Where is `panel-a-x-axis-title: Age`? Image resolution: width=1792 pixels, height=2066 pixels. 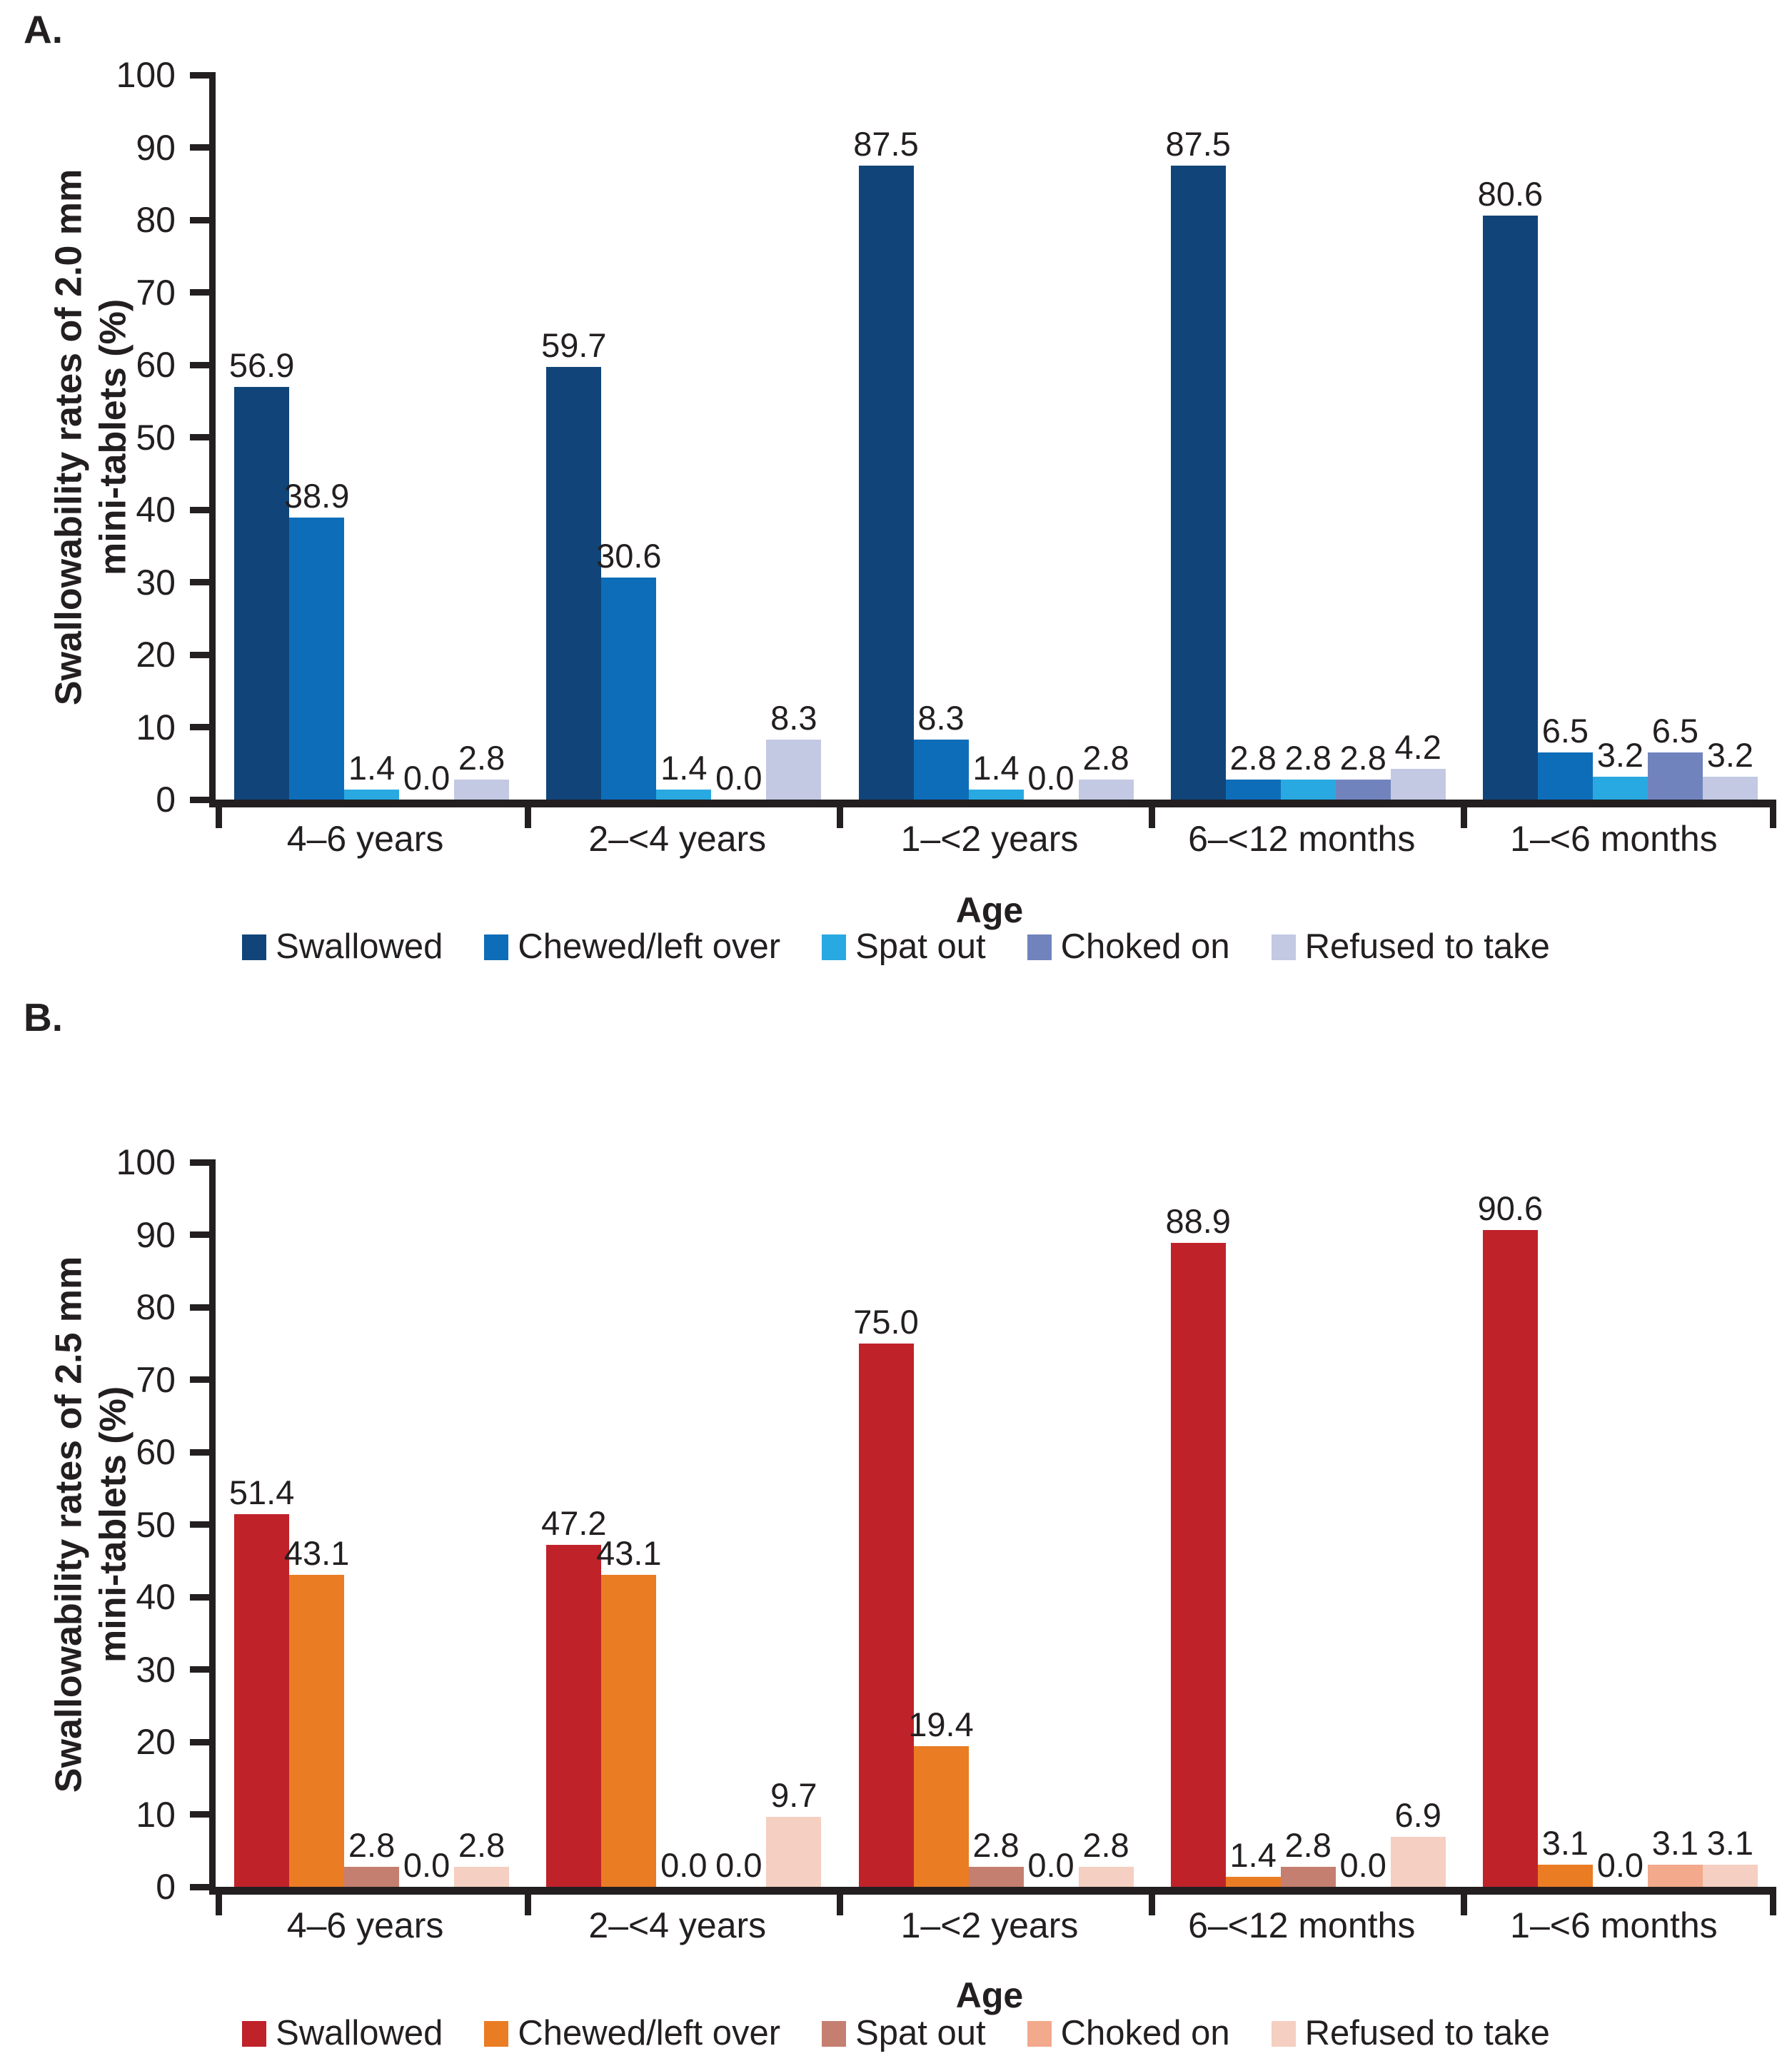
panel-a-x-axis-title: Age is located at coordinates (990, 910).